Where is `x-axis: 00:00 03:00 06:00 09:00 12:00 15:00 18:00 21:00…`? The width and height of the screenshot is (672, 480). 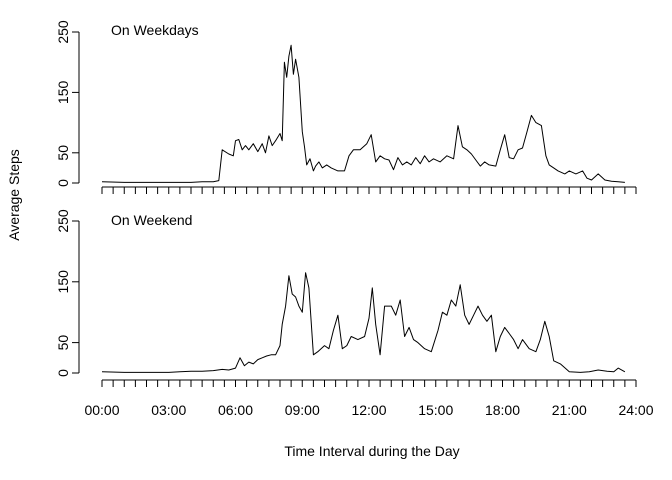
x-axis: 00:00 03:00 06:00 09:00 12:00 15:00 18:00 21:00… is located at coordinates (369, 398).